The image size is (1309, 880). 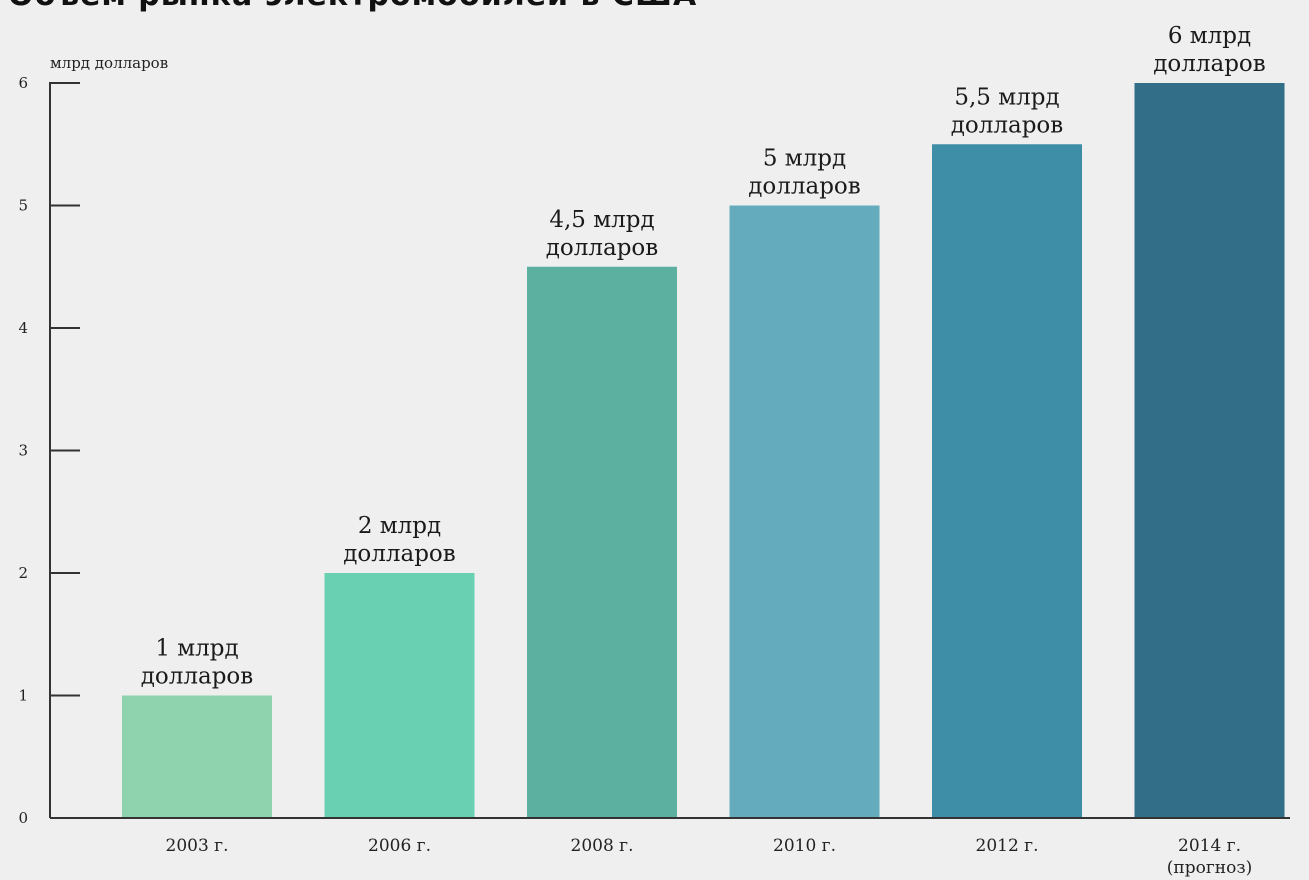 I want to click on y-tick-label: 4, so click(x=23, y=328).